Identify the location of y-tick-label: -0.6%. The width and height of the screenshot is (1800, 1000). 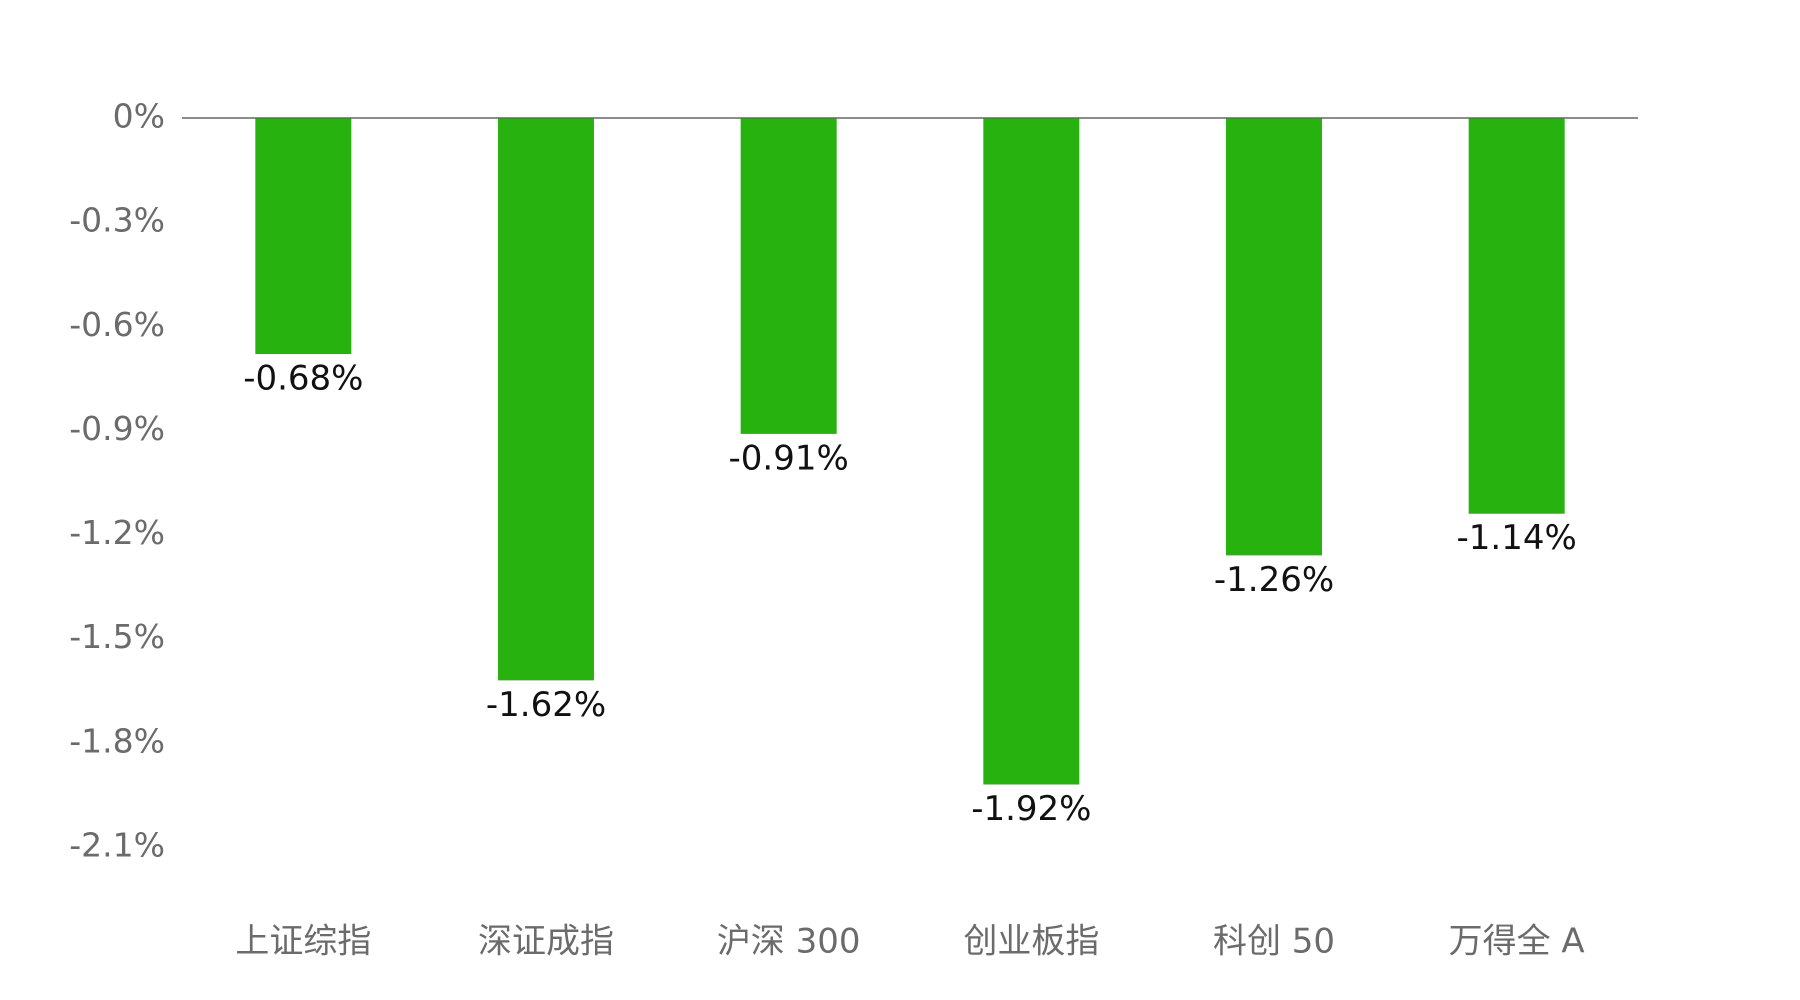
(117, 324).